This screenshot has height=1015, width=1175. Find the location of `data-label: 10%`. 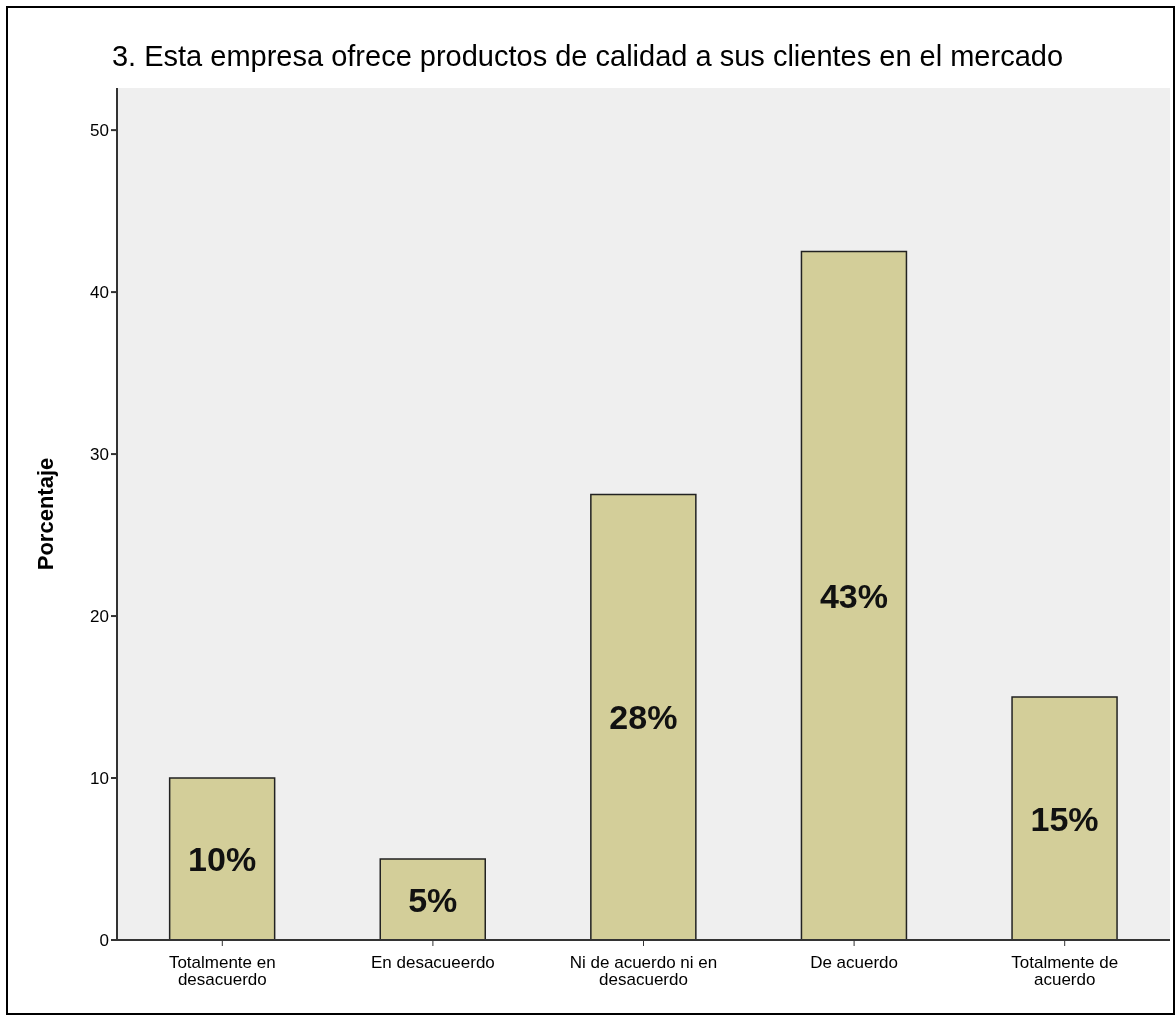

data-label: 10% is located at coordinates (222, 859).